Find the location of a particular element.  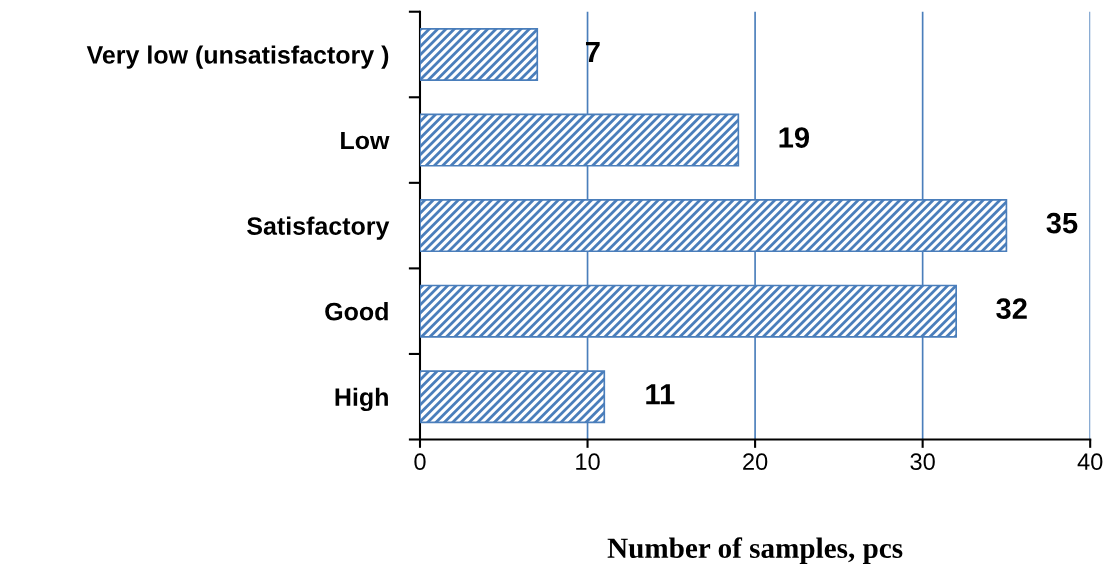

y-tick-label: Satisfactory is located at coordinates (318, 228).